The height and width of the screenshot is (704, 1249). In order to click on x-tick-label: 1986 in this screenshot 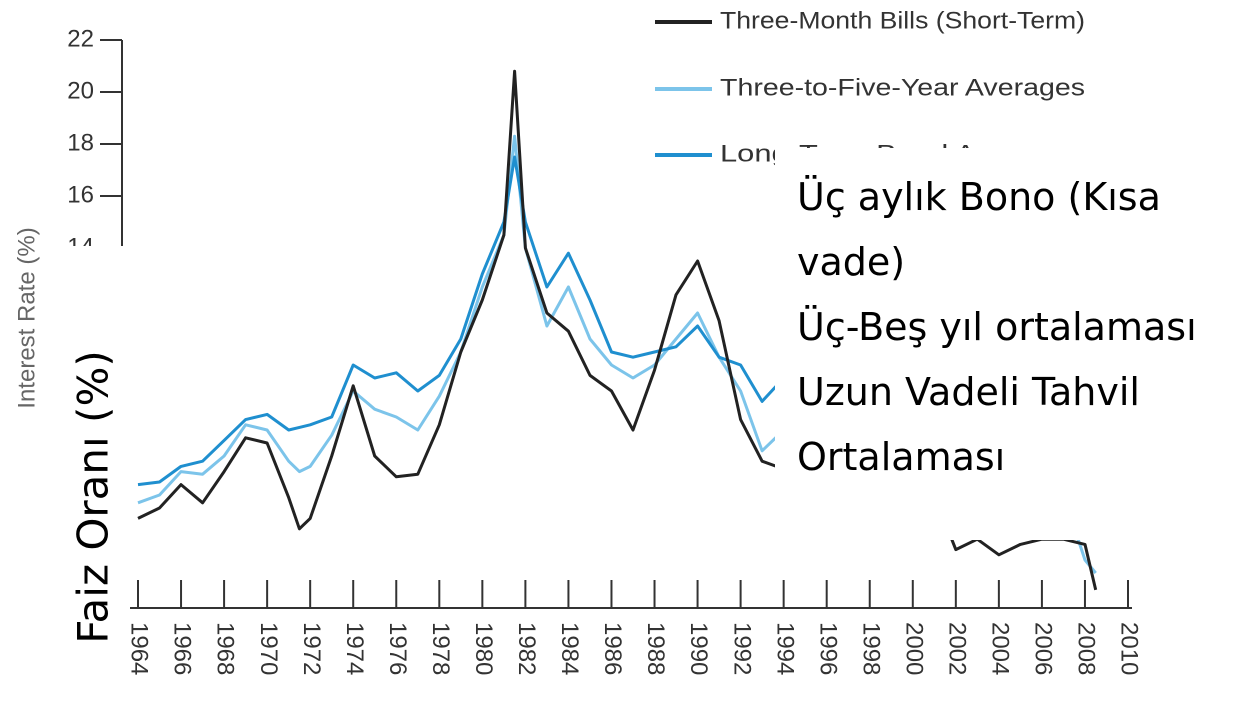, I will do `click(612, 648)`.